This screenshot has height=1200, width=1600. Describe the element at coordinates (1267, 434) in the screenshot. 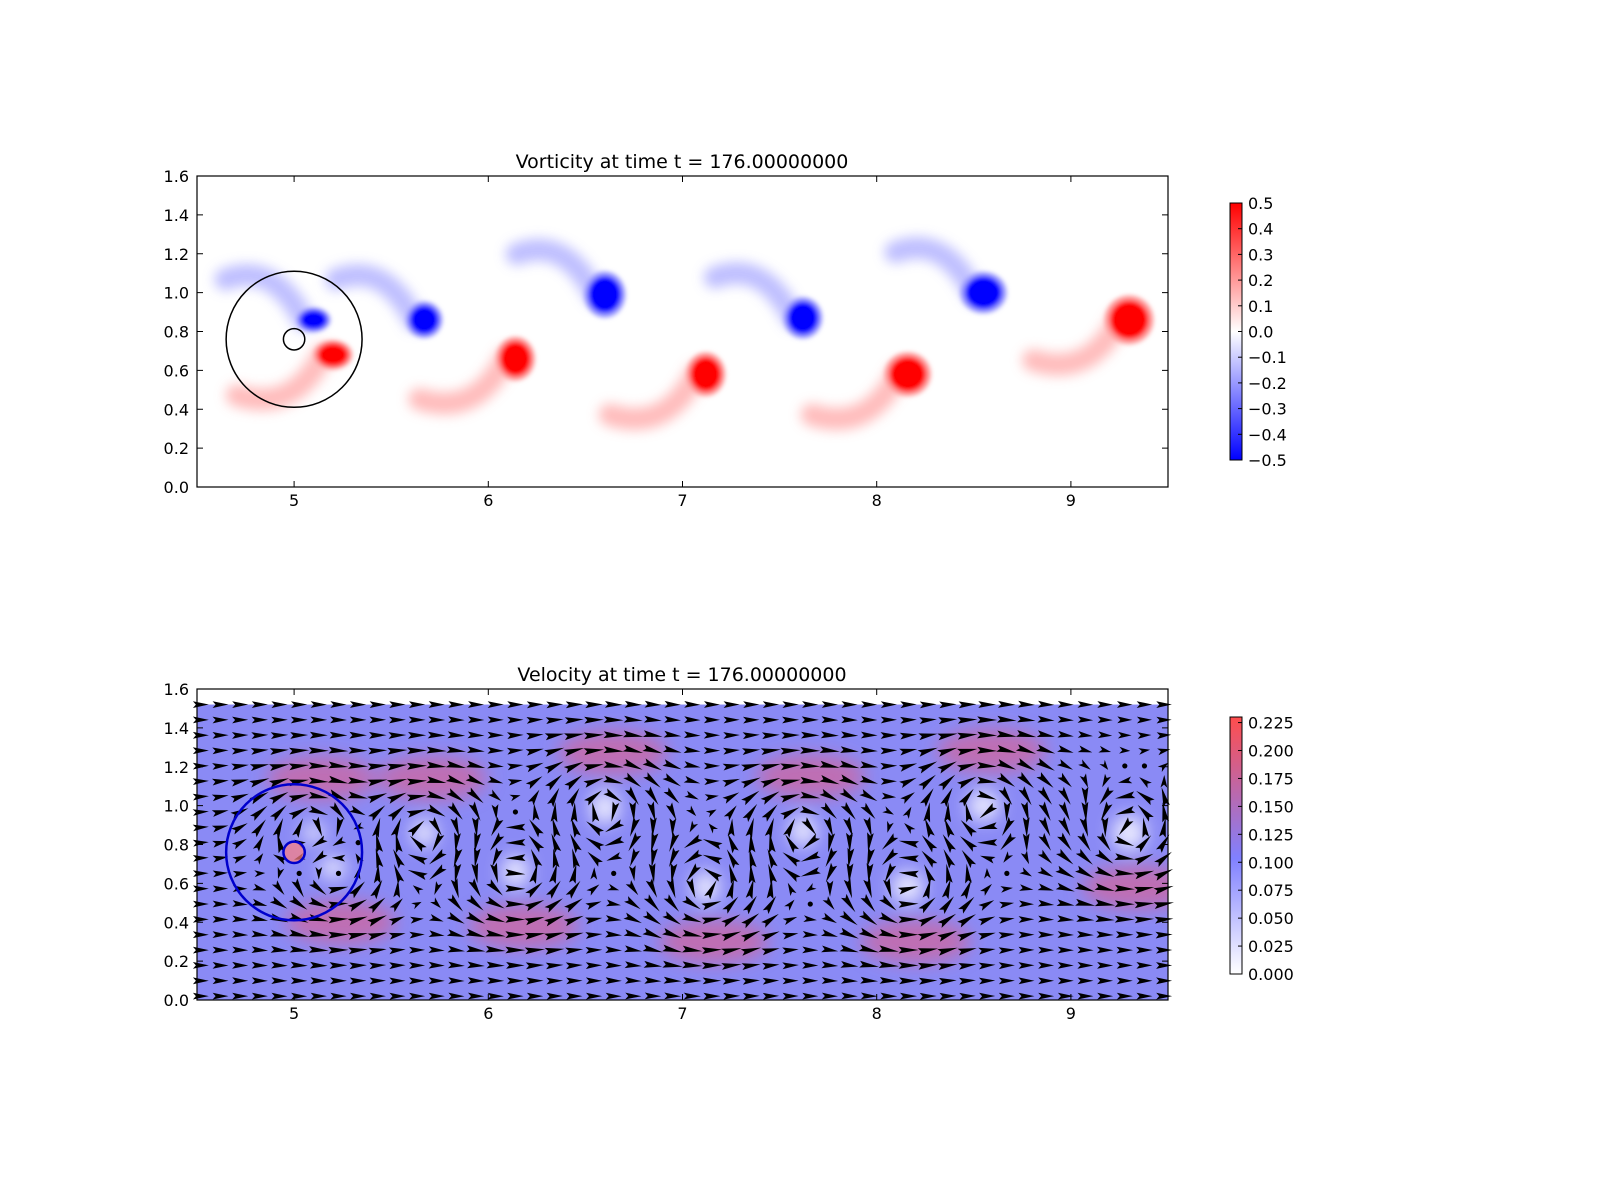

I see `vorticity-colorbar-tick-label: −0.4` at that location.